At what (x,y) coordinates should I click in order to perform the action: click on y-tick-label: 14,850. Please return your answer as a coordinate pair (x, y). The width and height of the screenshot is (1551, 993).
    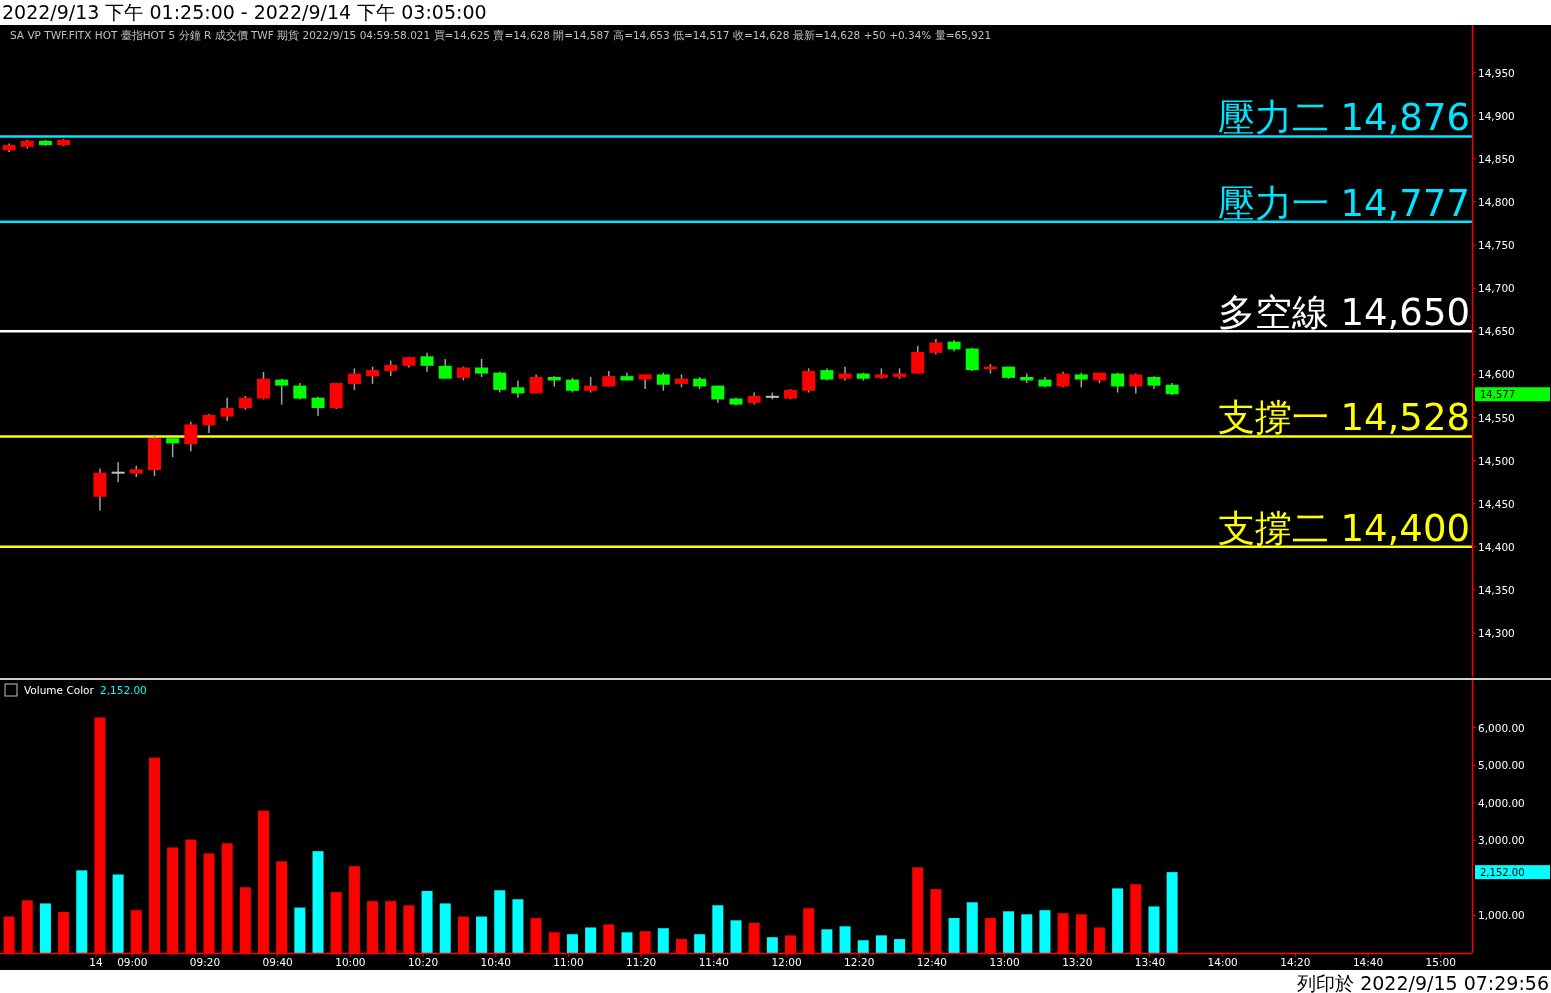
    Looking at the image, I should click on (1496, 158).